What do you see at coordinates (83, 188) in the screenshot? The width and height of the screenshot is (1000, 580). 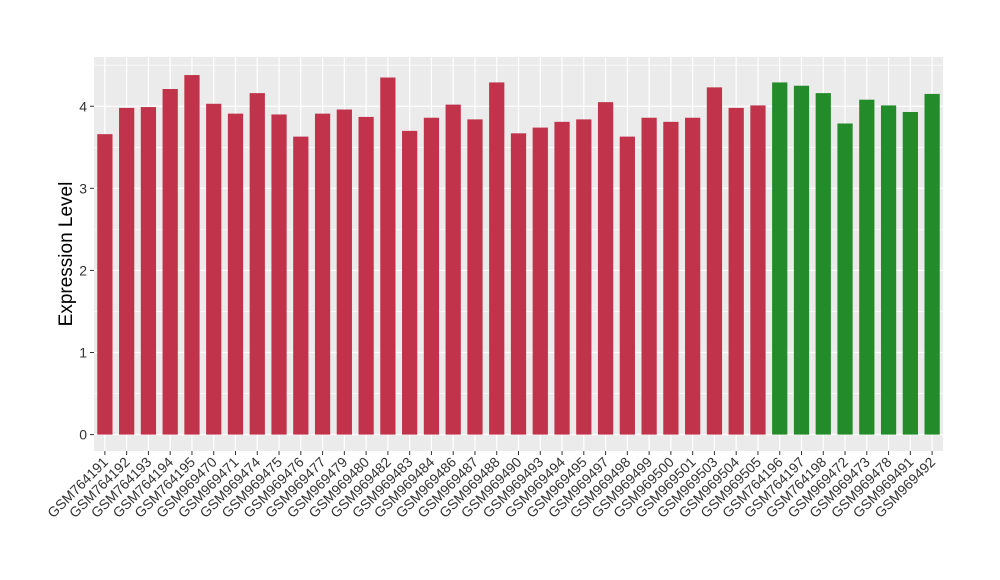 I see `y-tick-label: 3` at bounding box center [83, 188].